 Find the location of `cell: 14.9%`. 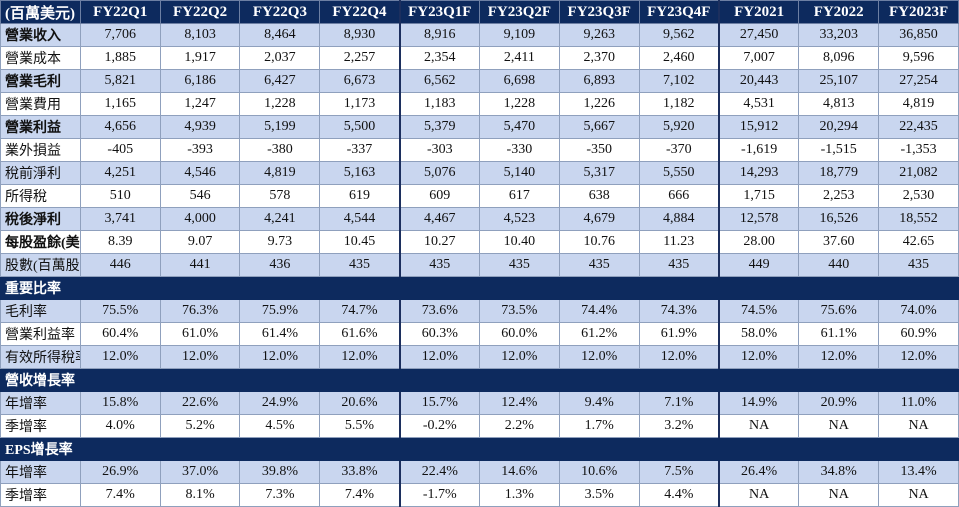

cell: 14.9% is located at coordinates (759, 403).